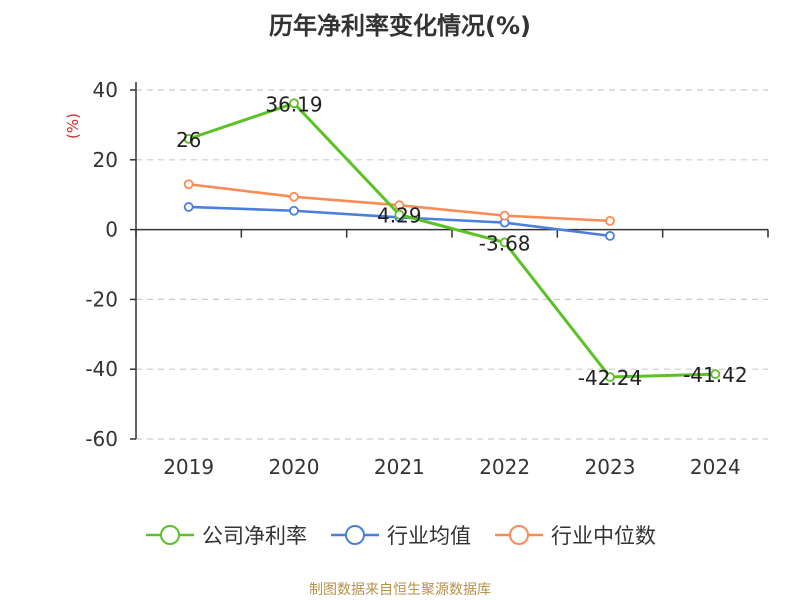 This screenshot has height=600, width=800. I want to click on x-tick-label: 2023, so click(610, 467).